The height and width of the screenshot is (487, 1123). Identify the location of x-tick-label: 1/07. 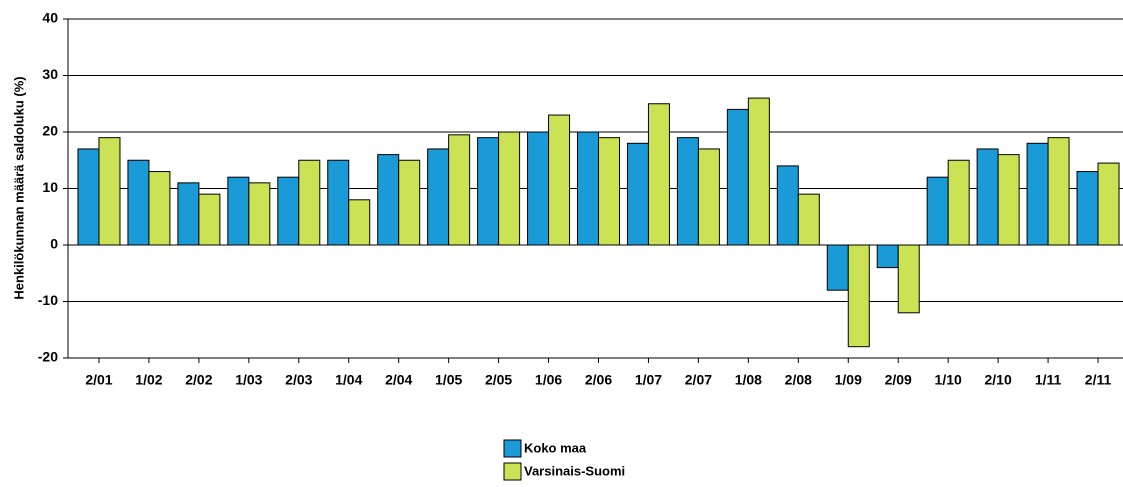
(648, 380).